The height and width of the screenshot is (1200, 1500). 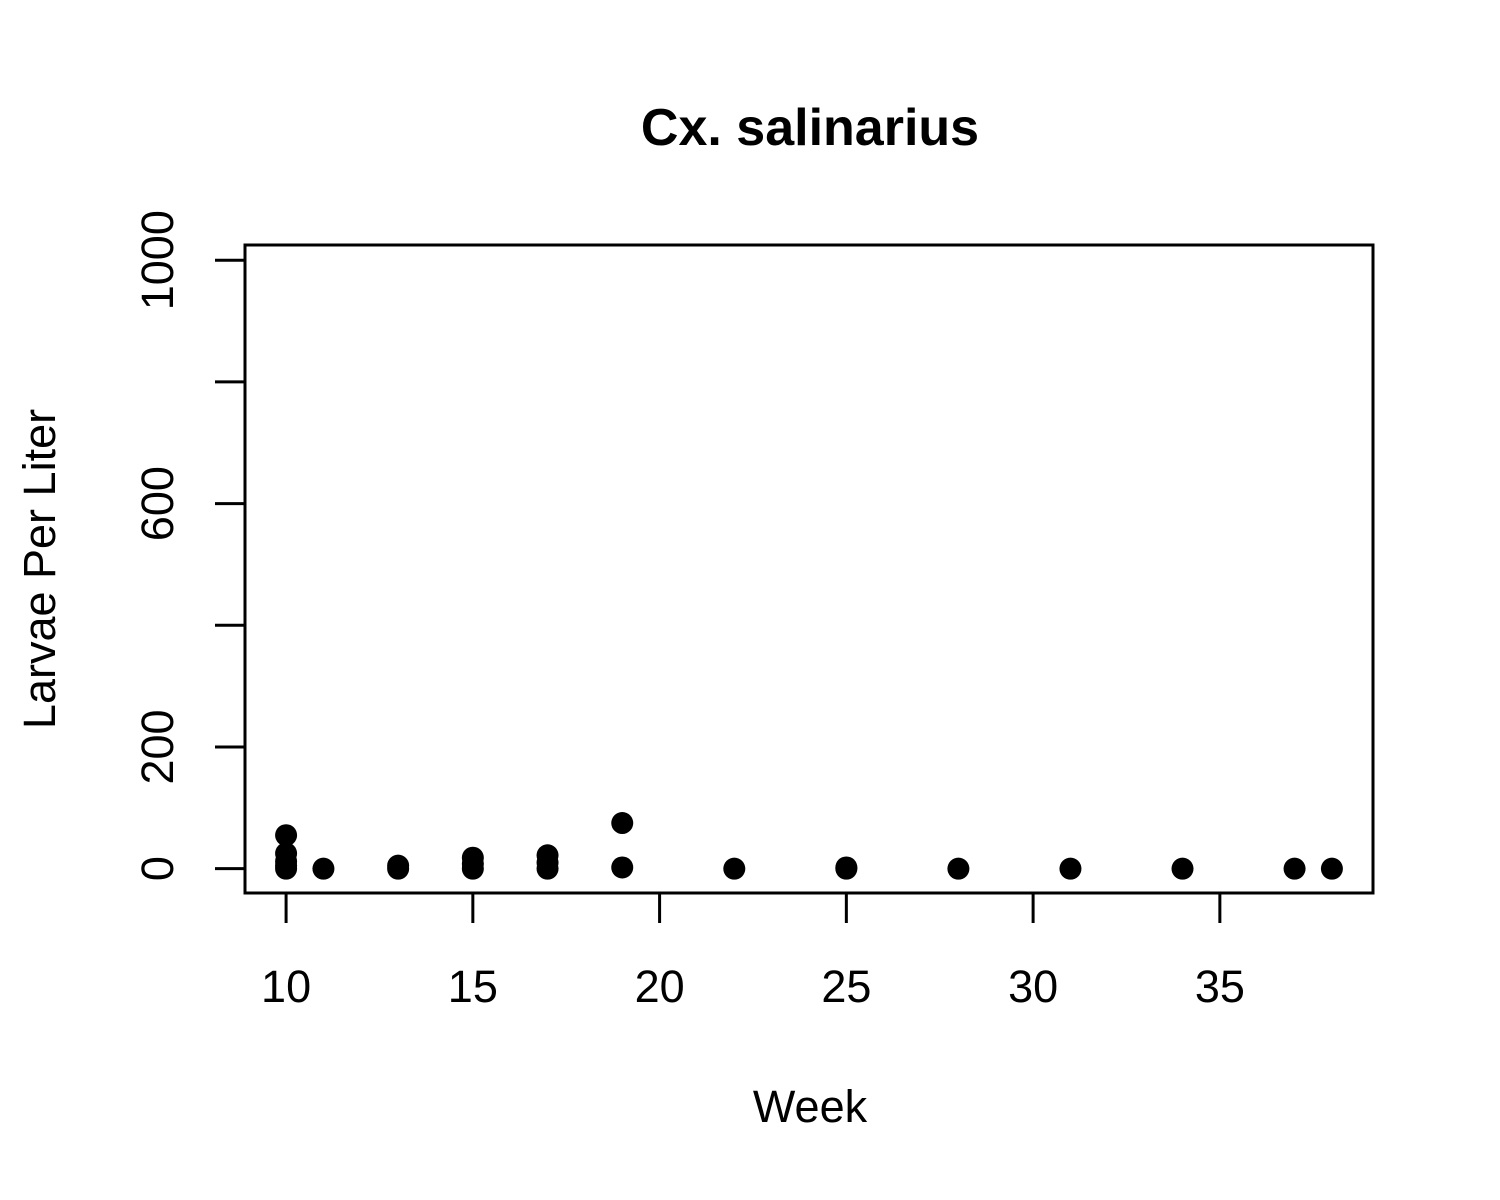 I want to click on x-tick-label: 35, so click(x=1220, y=986).